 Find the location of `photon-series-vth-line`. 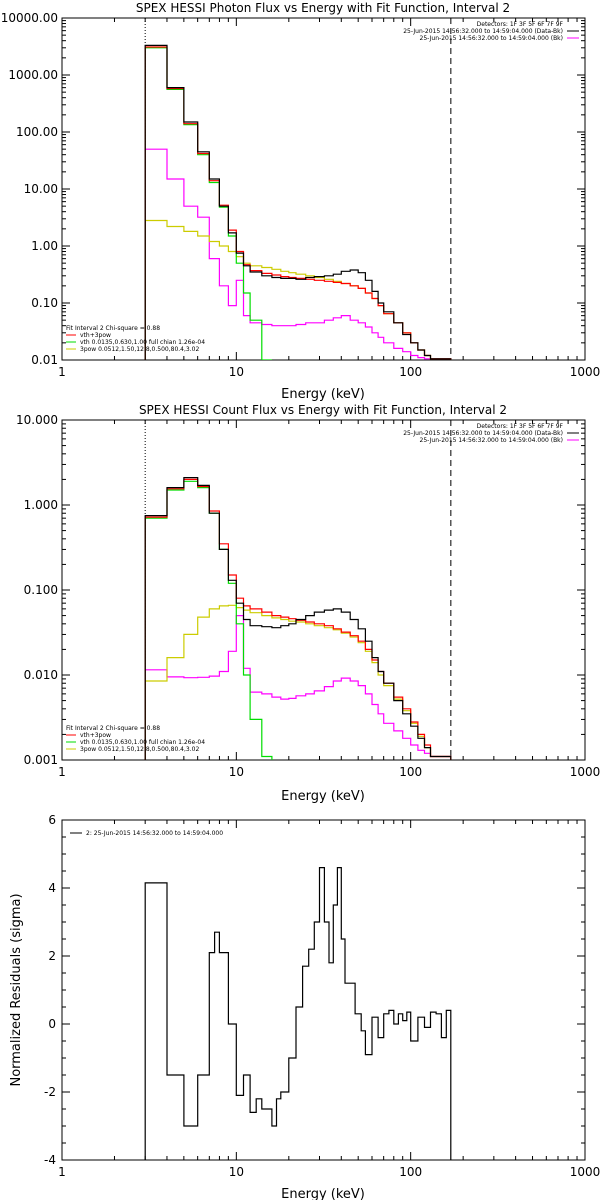

photon-series-vth-line is located at coordinates (208, 203).